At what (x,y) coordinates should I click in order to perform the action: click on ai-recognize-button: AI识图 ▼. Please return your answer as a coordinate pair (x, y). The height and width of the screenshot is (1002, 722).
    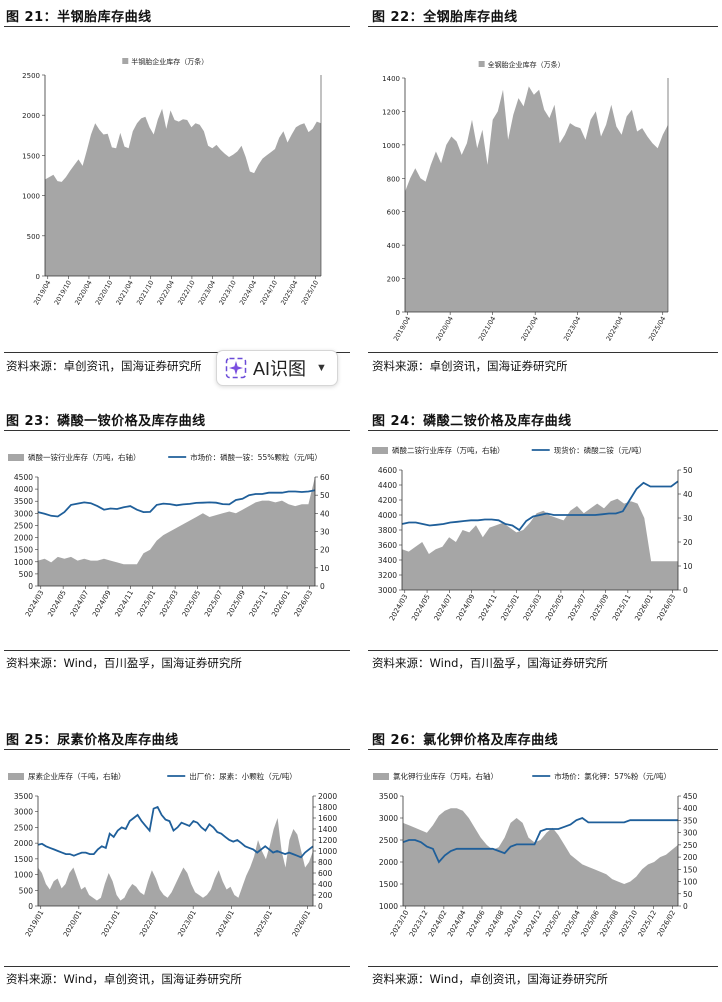
    Looking at the image, I should click on (277, 368).